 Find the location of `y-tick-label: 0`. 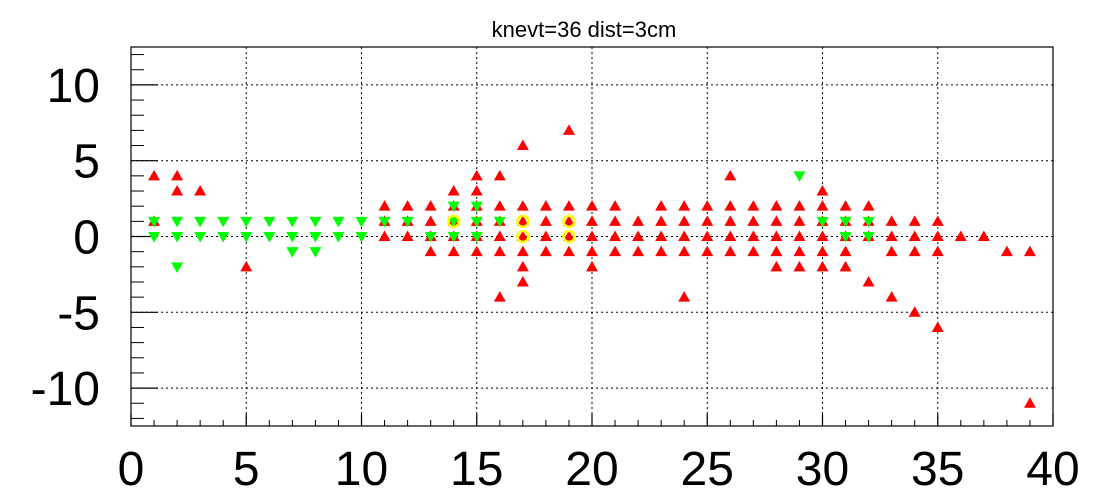

y-tick-label: 0 is located at coordinates (86, 238).